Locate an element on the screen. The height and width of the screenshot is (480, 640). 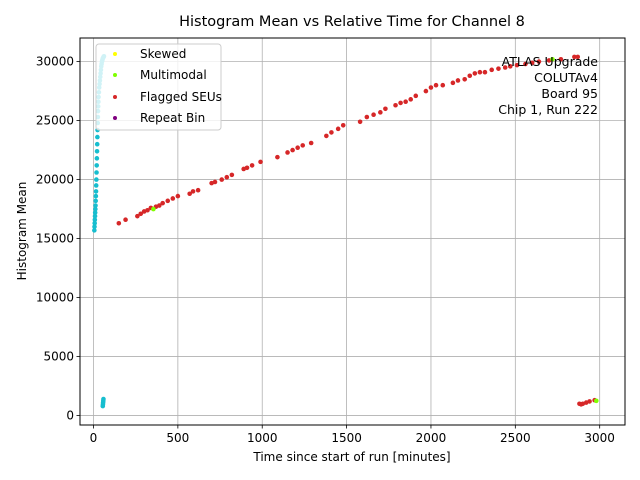
x-tick-label: 1000 is located at coordinates (262, 438).